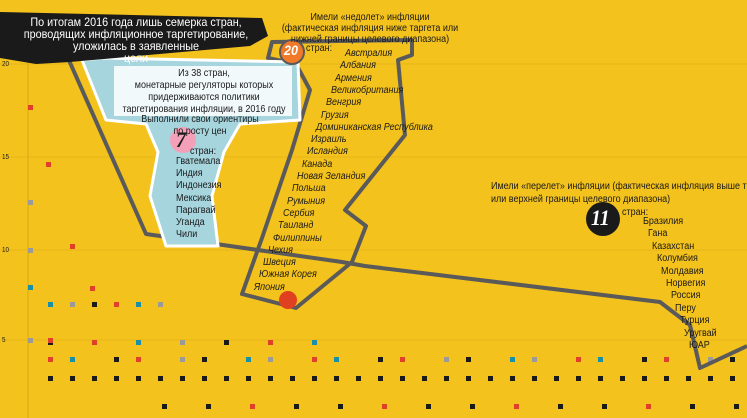 This screenshot has width=747, height=418. What do you see at coordinates (694, 321) in the screenshot?
I see `country: Турция` at bounding box center [694, 321].